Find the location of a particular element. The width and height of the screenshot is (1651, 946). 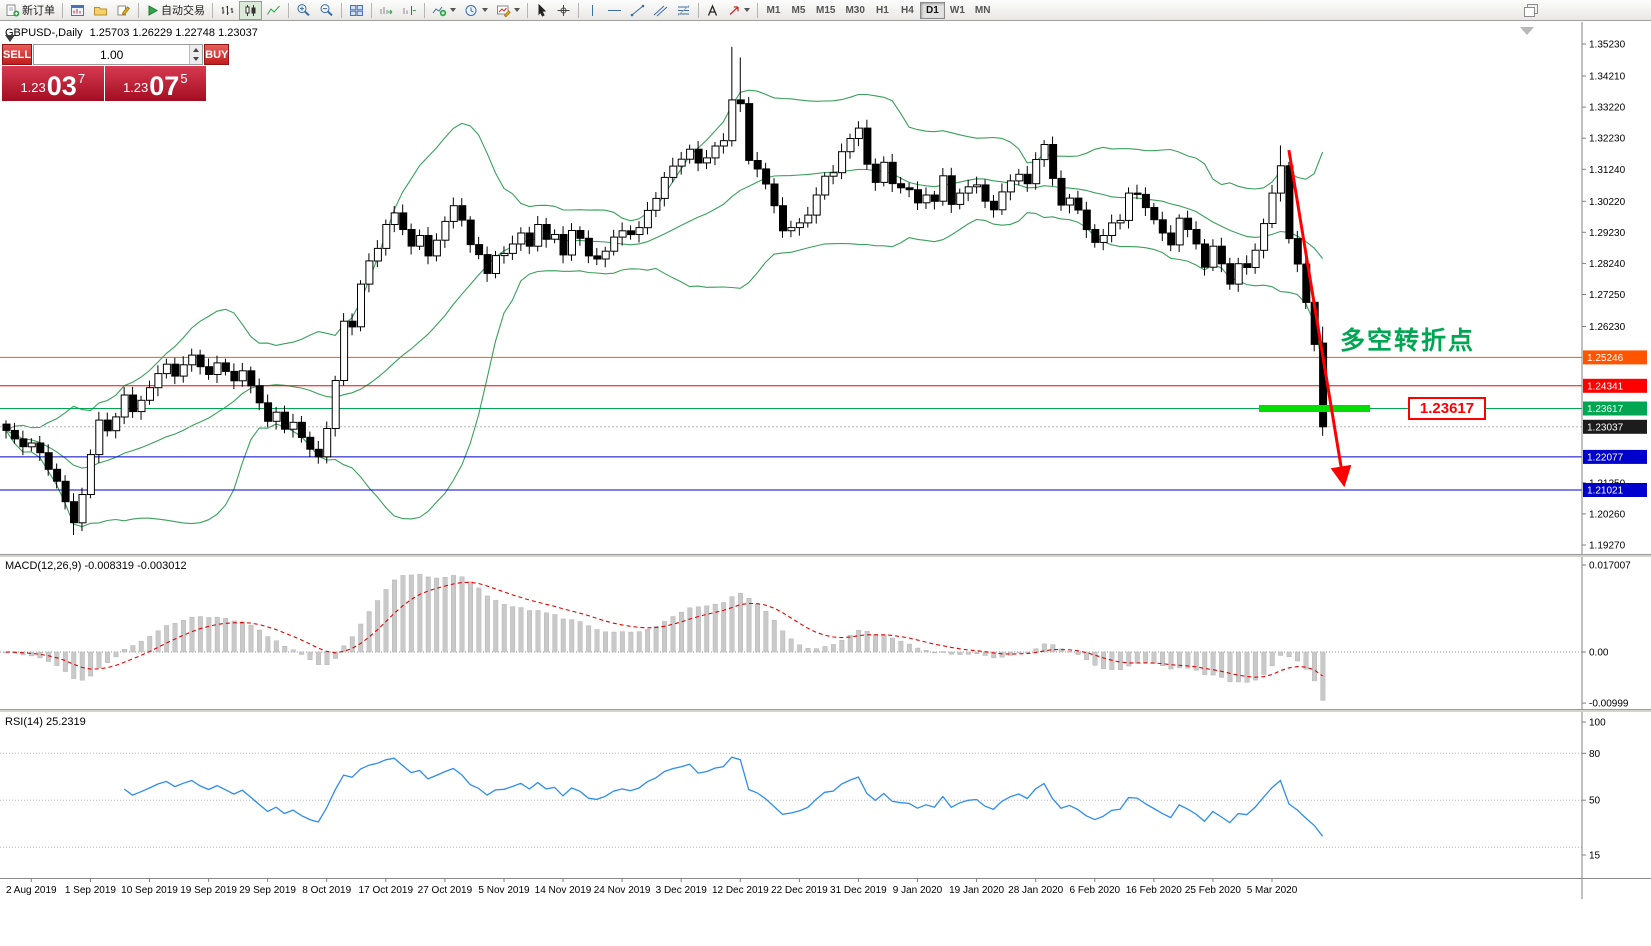

date-axis-label: 2 Aug 2019 is located at coordinates (31, 890).